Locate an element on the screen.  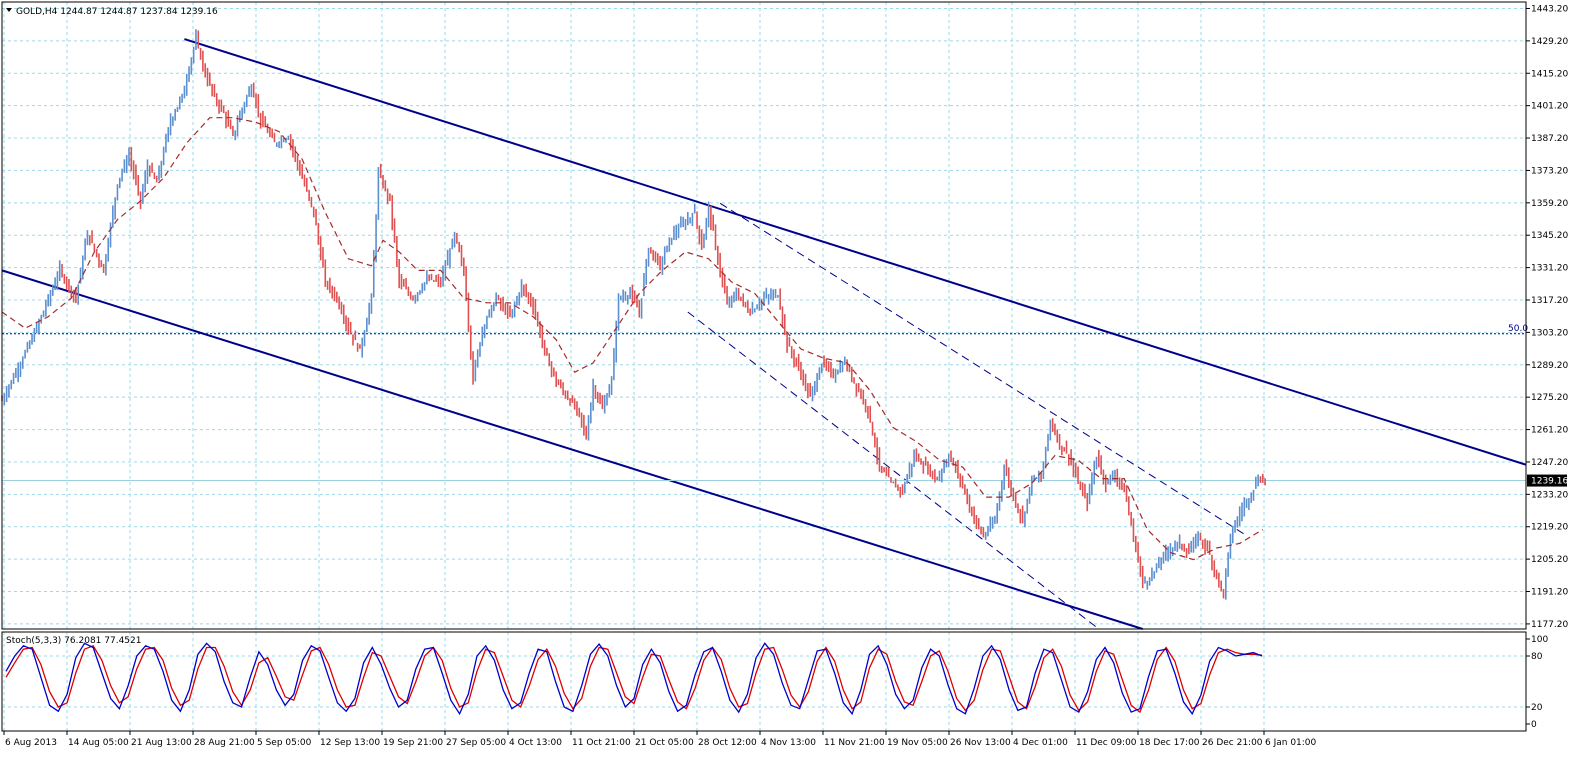
price-tick-label: 1415.20 is located at coordinates (1549, 74).